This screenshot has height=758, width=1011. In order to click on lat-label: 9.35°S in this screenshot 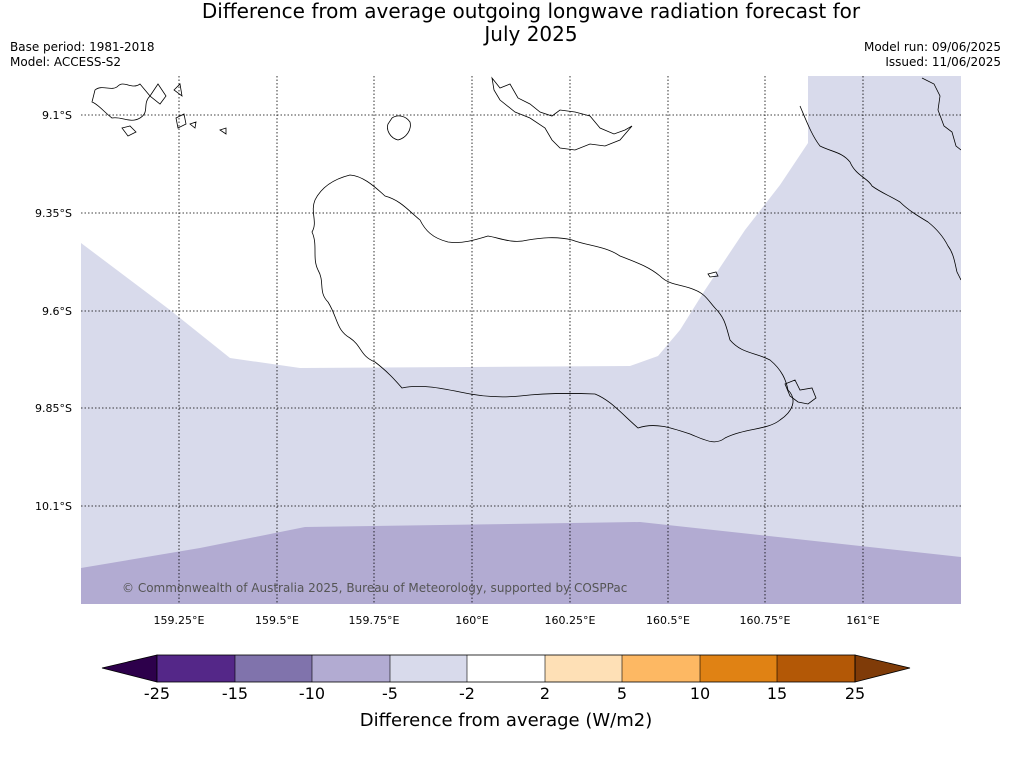, I will do `click(53, 213)`.